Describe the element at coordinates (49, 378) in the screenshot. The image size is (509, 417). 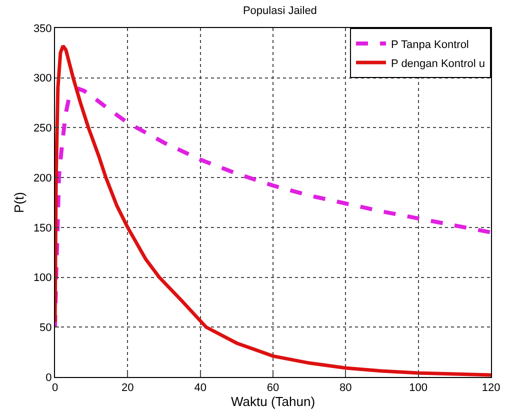
I see `y-tick-label: 0` at that location.